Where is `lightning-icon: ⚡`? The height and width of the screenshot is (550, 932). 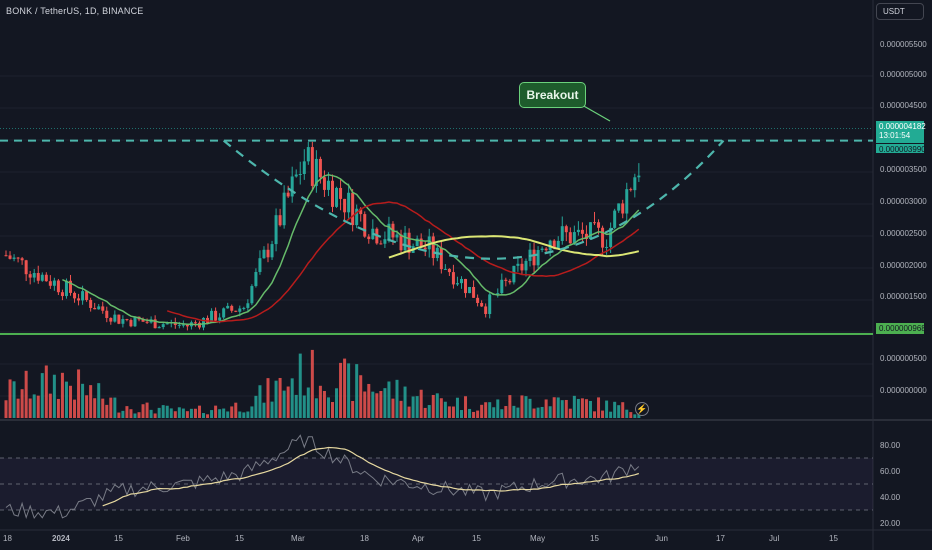
lightning-icon: ⚡ is located at coordinates (642, 409).